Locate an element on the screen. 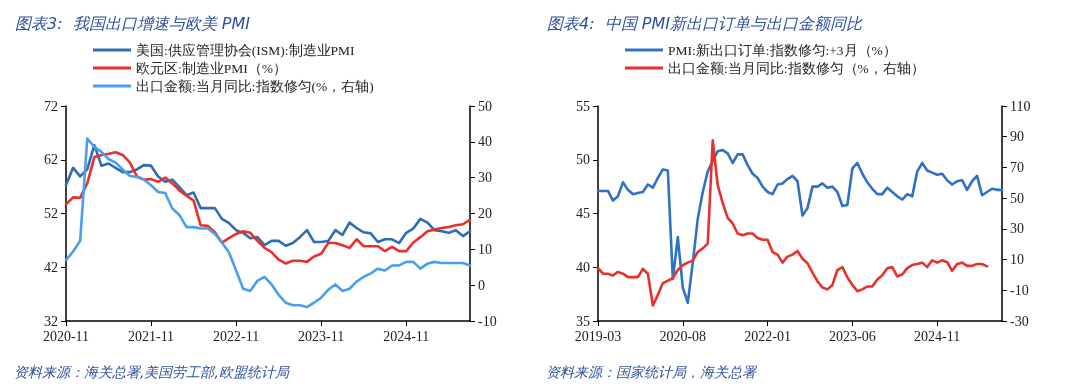  x-tick-label: 2019-03 is located at coordinates (598, 336).